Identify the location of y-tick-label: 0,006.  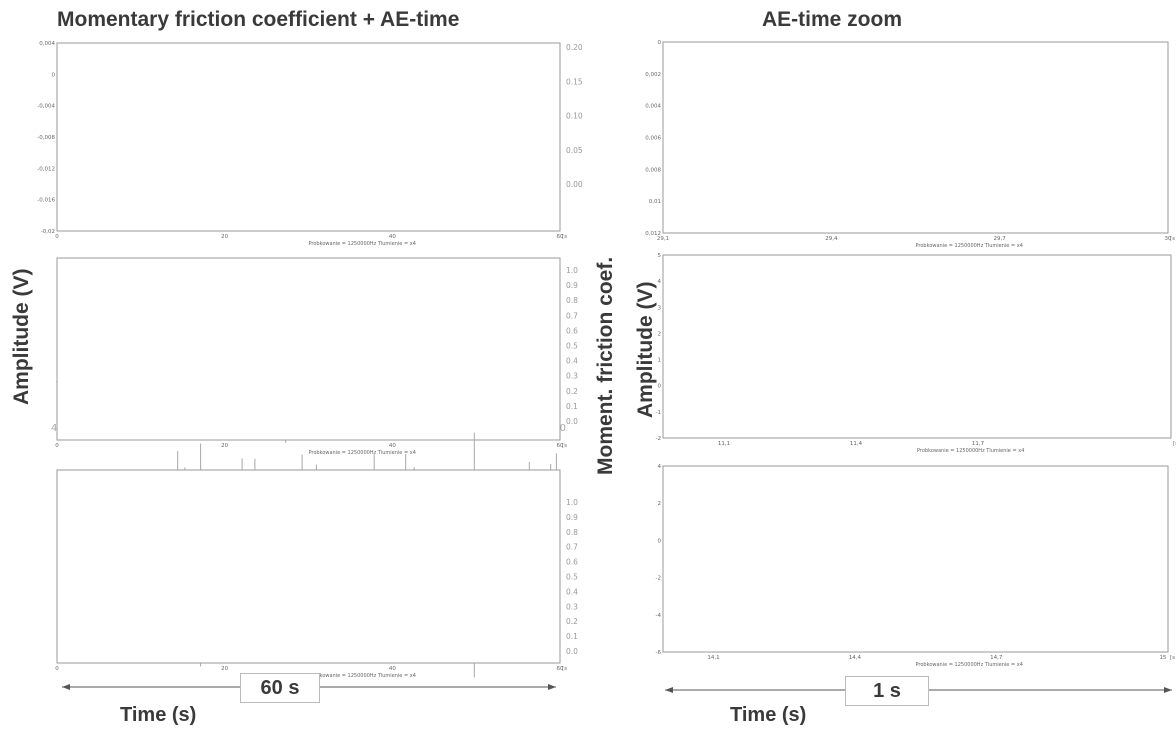
(653, 139).